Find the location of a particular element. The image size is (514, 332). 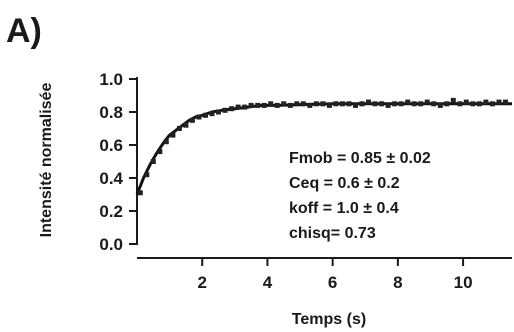

y-tick-label: 0.0 is located at coordinates (111, 244).